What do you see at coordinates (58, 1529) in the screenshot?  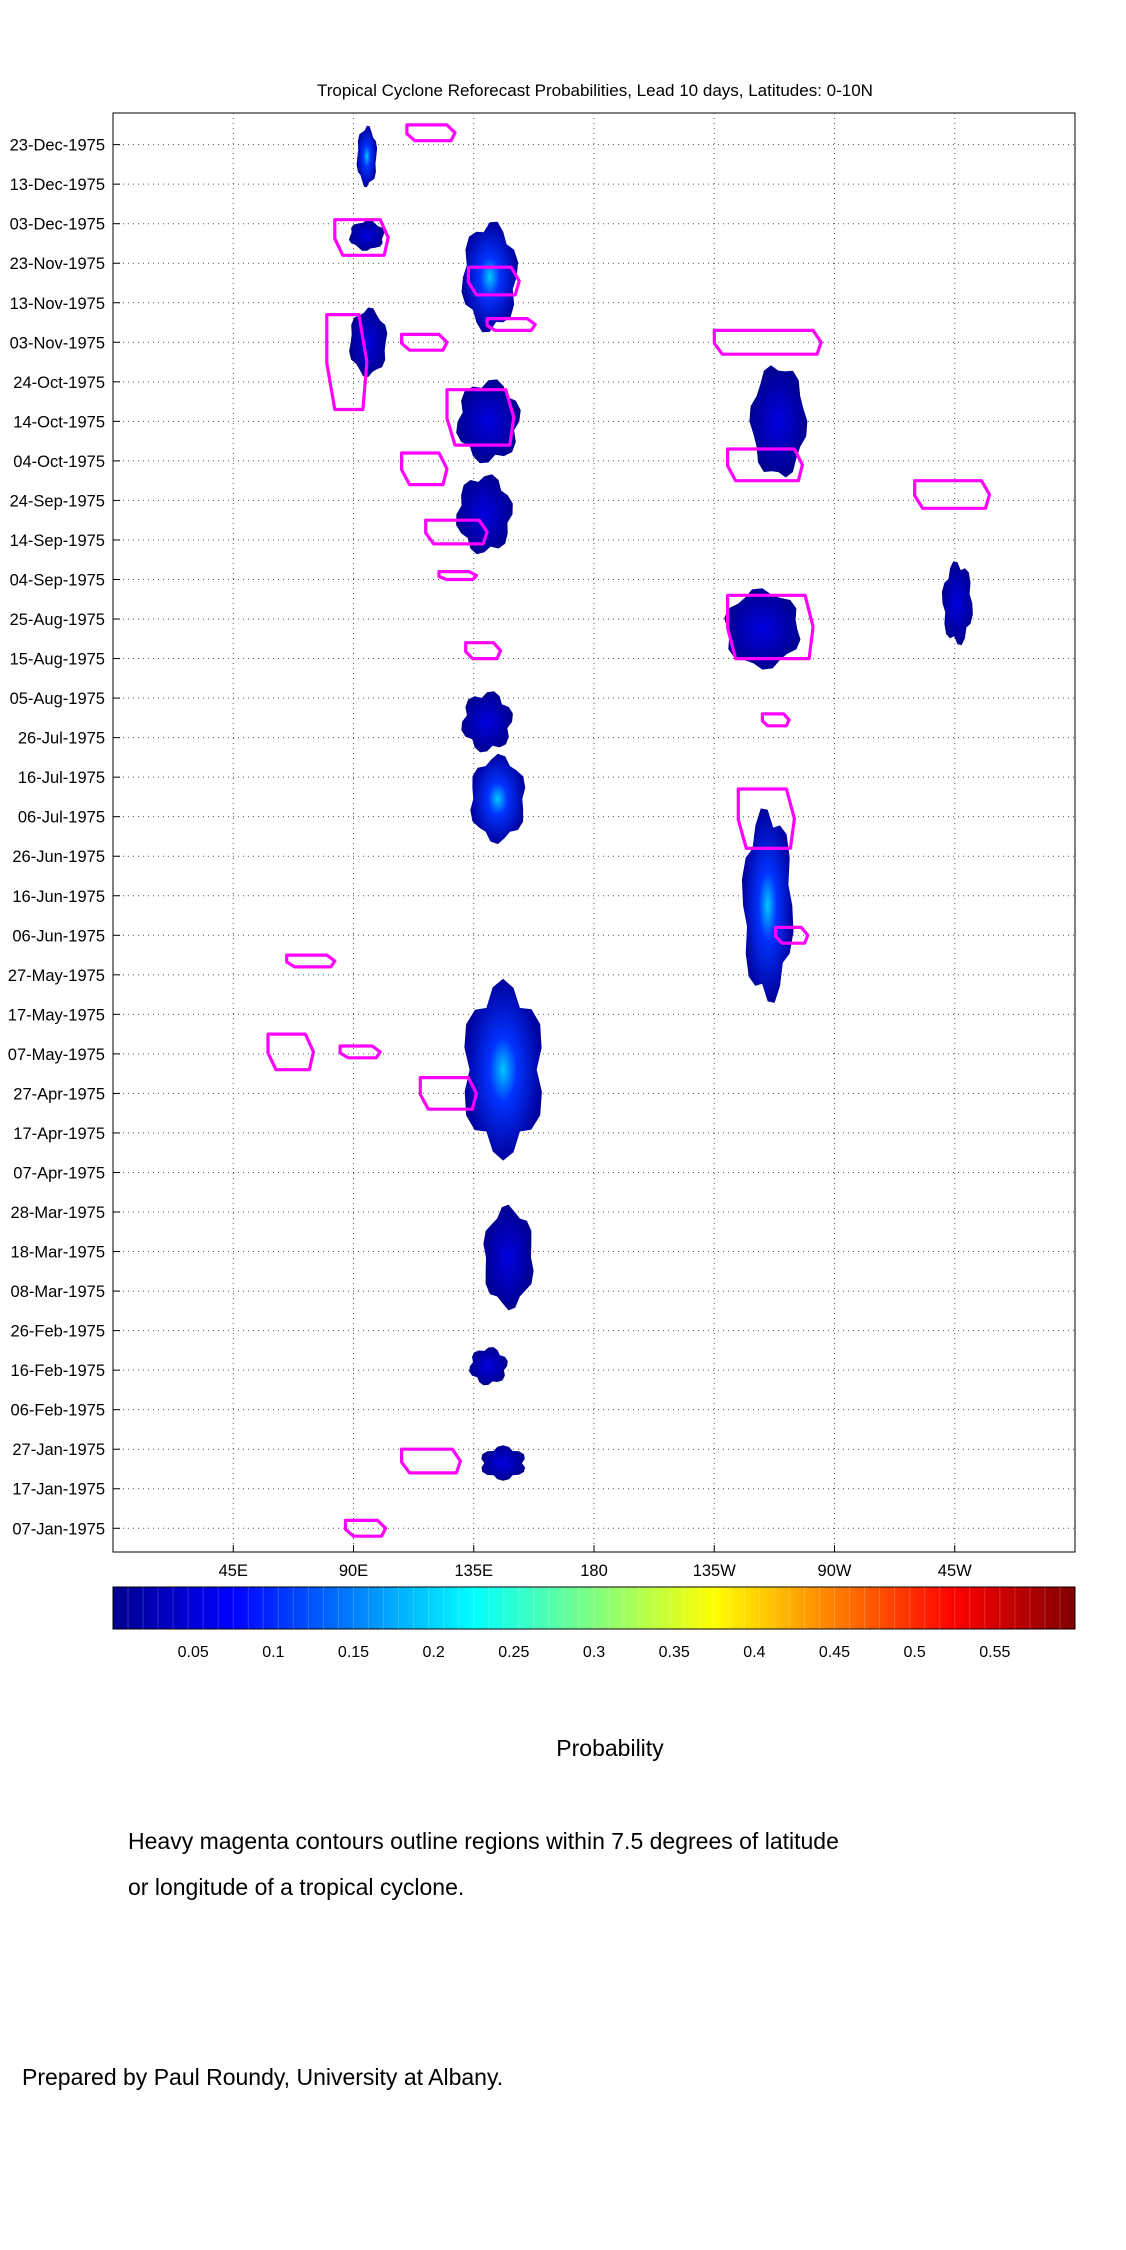 I see `y-tick-label: 07-Jan-1975` at bounding box center [58, 1529].